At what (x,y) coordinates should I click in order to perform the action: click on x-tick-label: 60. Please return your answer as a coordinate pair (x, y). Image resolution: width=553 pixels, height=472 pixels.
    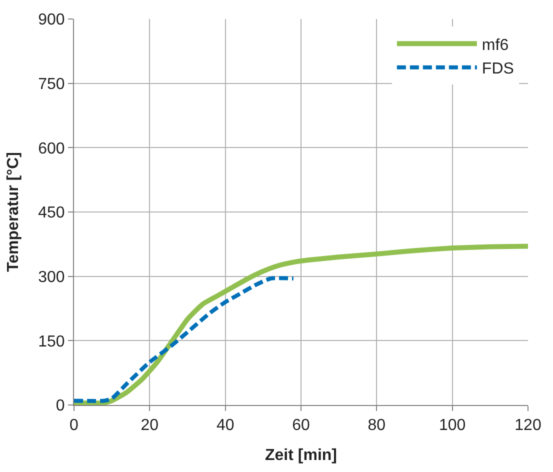
    Looking at the image, I should click on (301, 425).